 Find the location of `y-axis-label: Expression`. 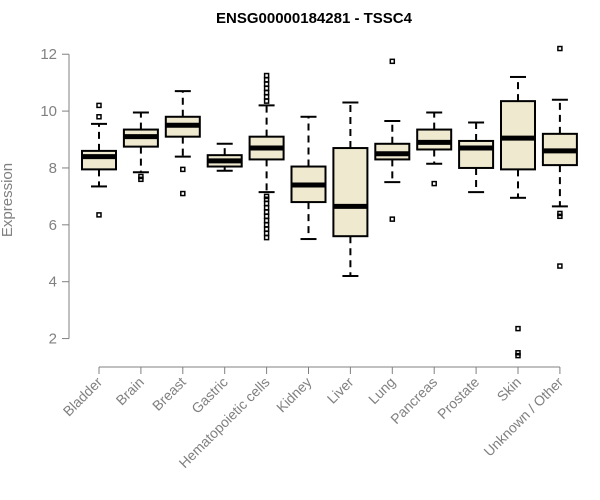

y-axis-label: Expression is located at coordinates (8, 200).